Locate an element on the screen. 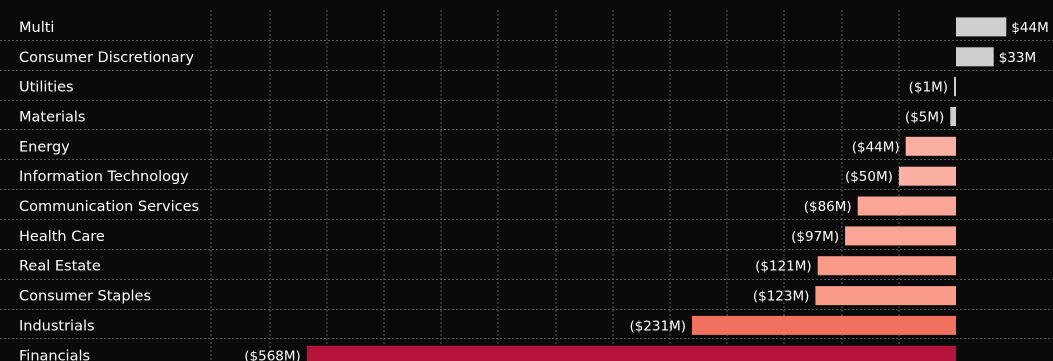  value-label: ($97M) is located at coordinates (815, 237).